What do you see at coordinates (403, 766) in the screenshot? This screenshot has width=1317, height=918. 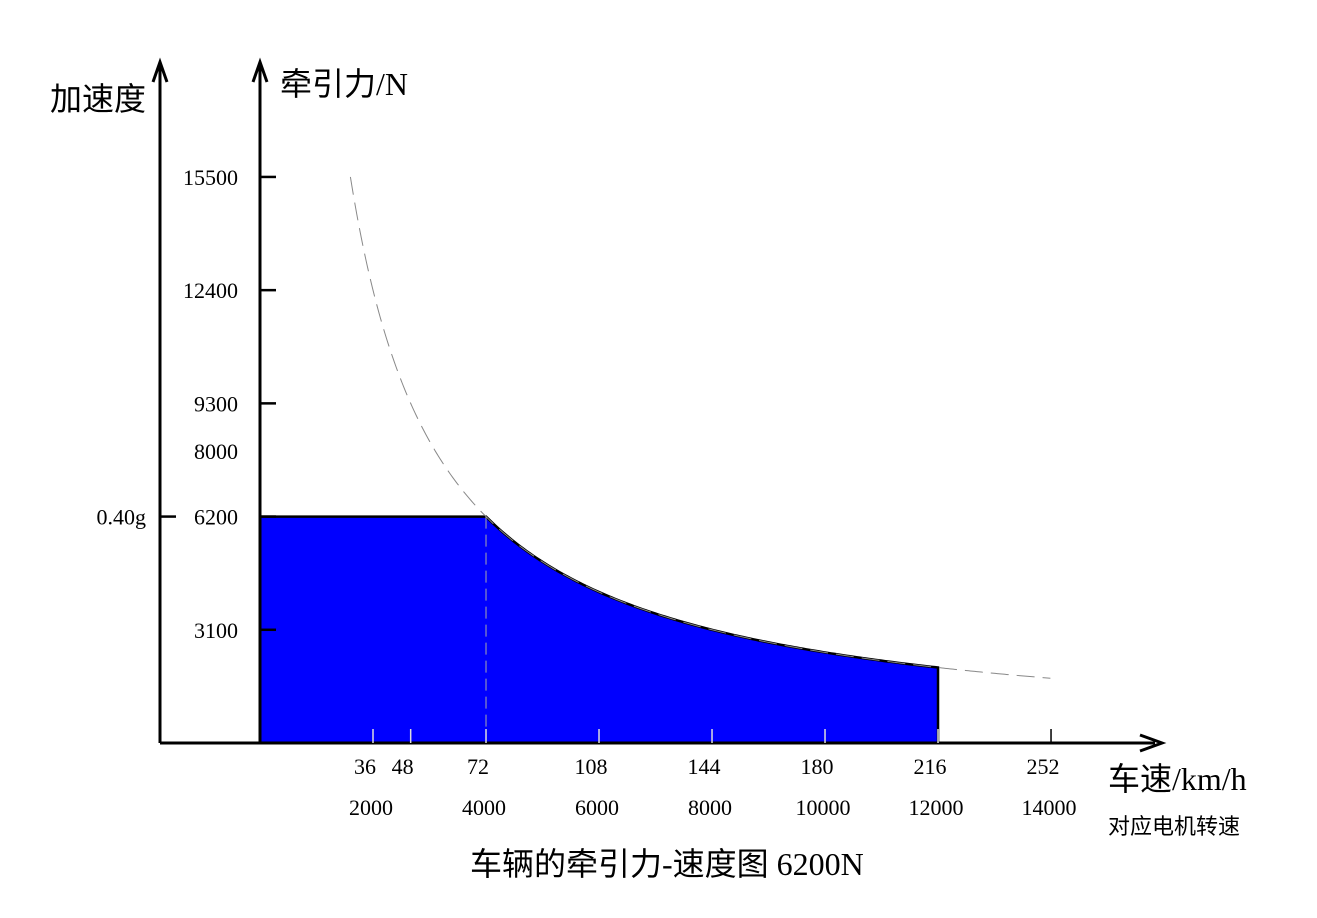 I see `x-tick-label: 48` at bounding box center [403, 766].